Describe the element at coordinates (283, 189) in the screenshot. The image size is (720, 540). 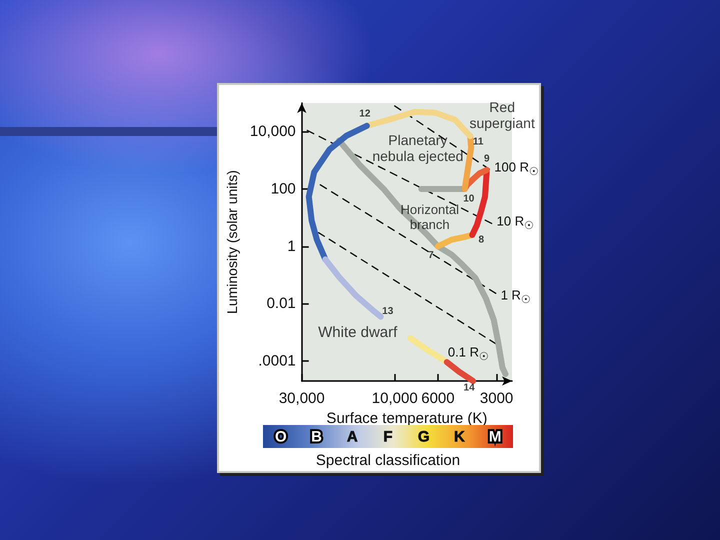
I see `y-tick-label: 100` at that location.